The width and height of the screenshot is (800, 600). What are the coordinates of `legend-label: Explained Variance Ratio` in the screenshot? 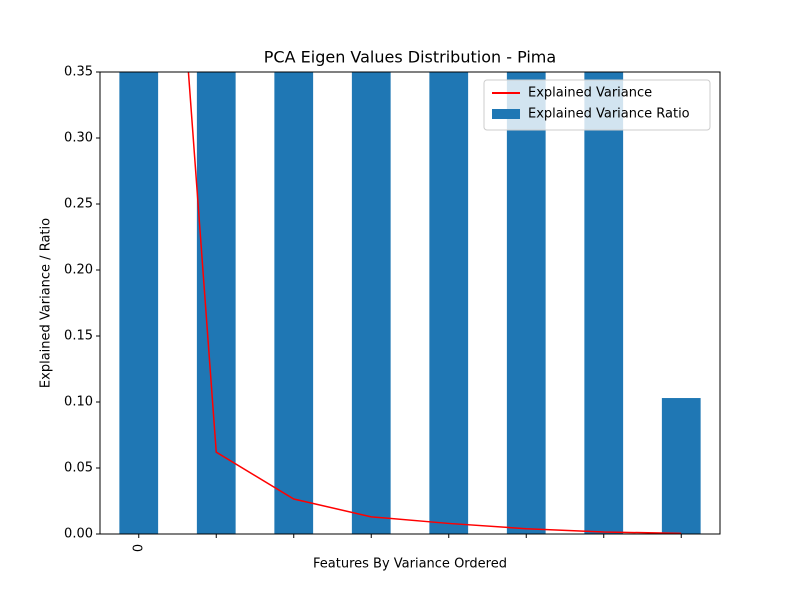 It's located at (609, 114).